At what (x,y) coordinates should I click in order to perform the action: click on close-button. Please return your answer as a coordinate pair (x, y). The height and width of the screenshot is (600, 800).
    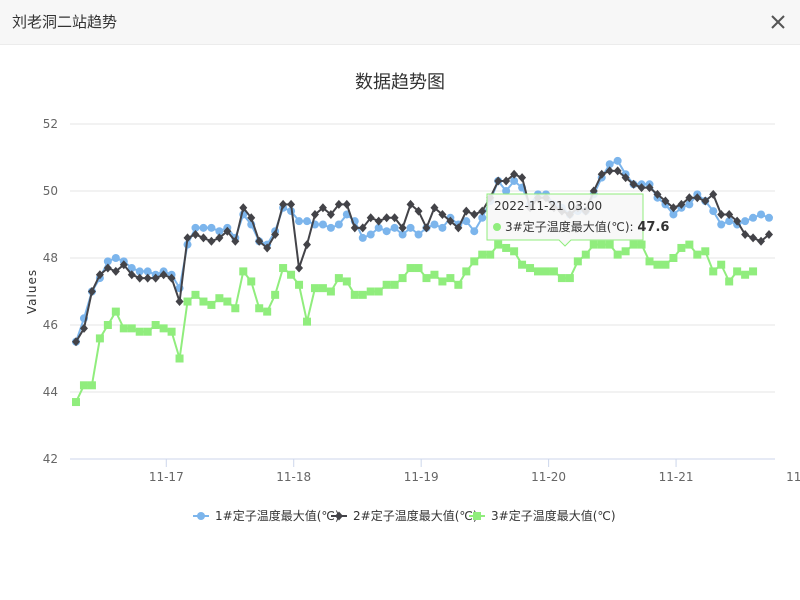
    Looking at the image, I should click on (778, 22).